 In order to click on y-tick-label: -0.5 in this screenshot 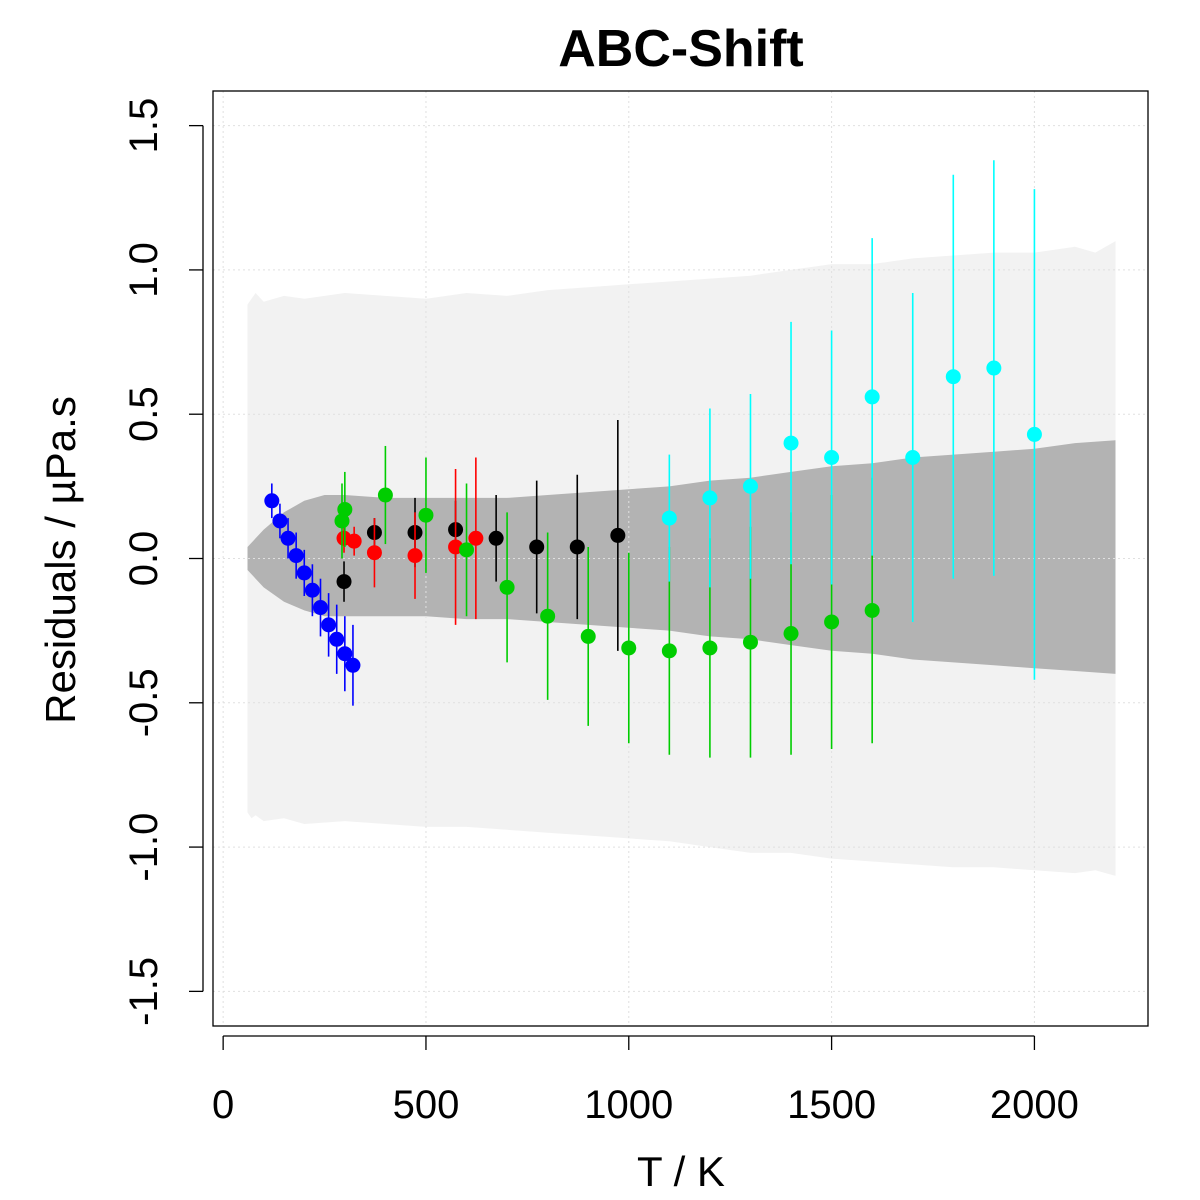, I will do `click(144, 702)`.